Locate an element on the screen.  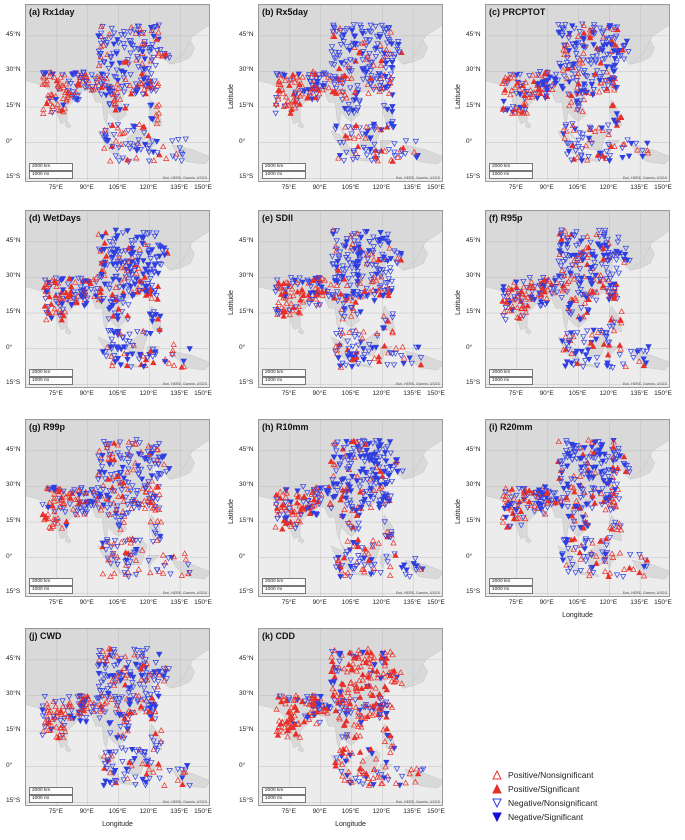
latitude-axis-label: Latitude is located at coordinates (231, 511).